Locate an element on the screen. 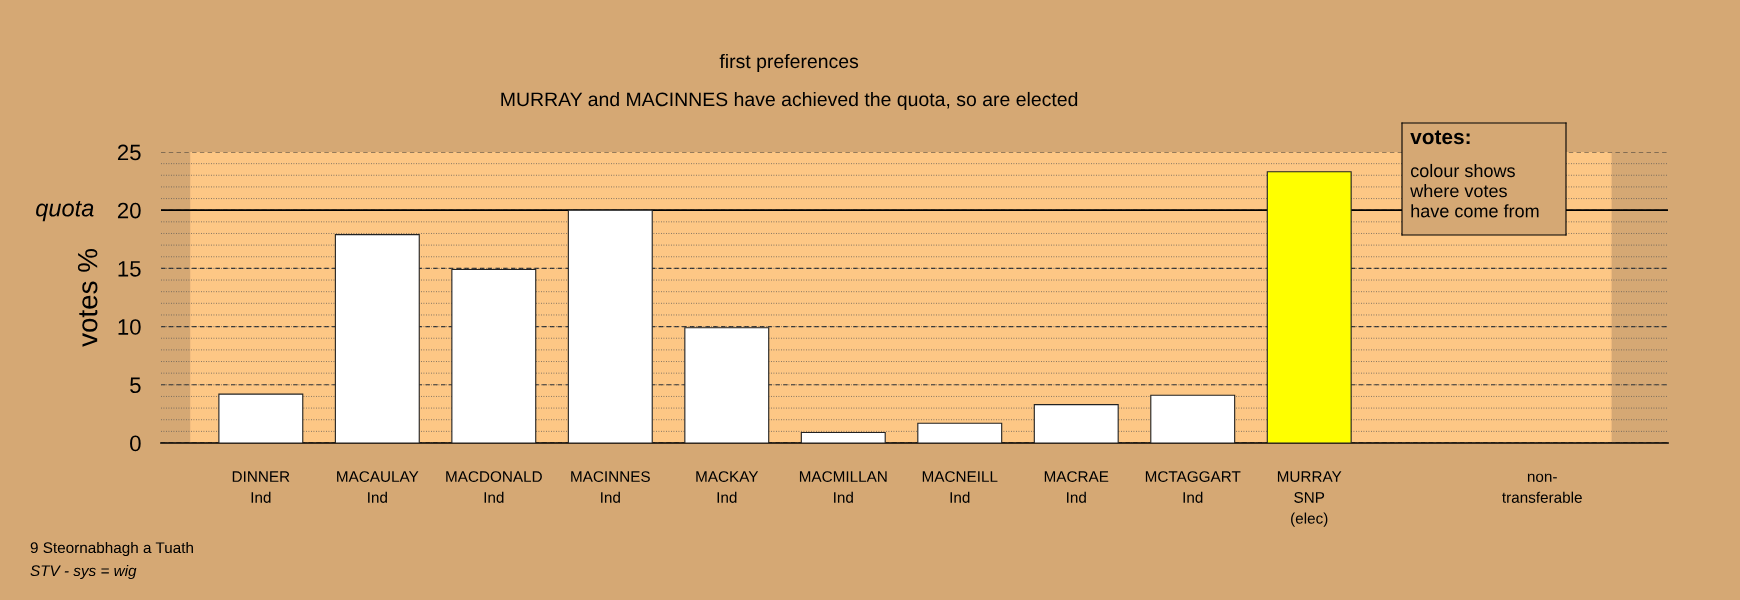 Image resolution: width=1740 pixels, height=600 pixels. y-tick-label: 25 is located at coordinates (129, 152).